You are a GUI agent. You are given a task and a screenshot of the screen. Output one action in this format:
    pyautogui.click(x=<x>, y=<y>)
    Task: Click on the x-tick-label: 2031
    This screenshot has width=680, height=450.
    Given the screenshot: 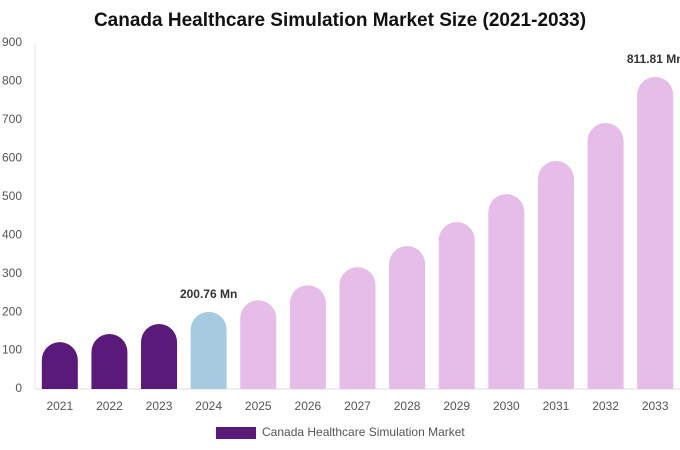 What is the action you would take?
    pyautogui.click(x=556, y=406)
    